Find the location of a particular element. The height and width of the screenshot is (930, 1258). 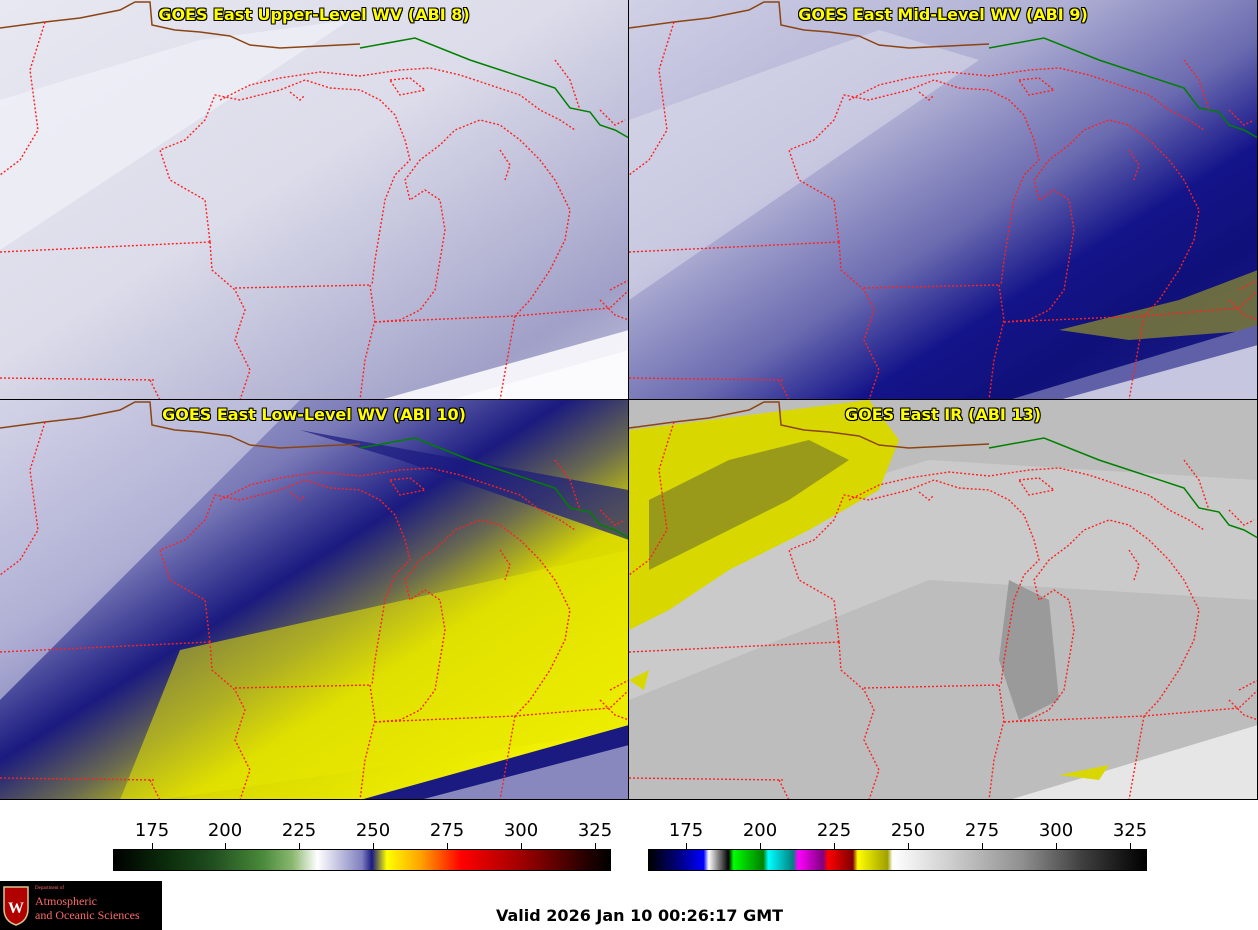

wv-tick-label: 175 is located at coordinates (152, 830).